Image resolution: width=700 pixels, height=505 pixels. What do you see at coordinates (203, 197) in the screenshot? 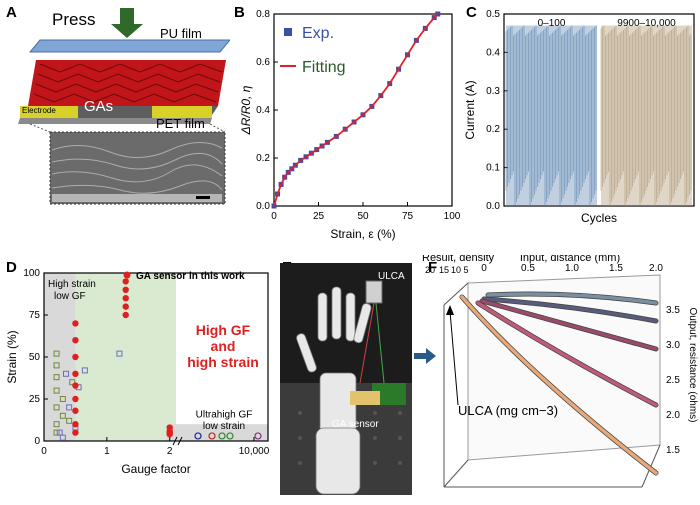
I see `scale-bar` at bounding box center [203, 197].